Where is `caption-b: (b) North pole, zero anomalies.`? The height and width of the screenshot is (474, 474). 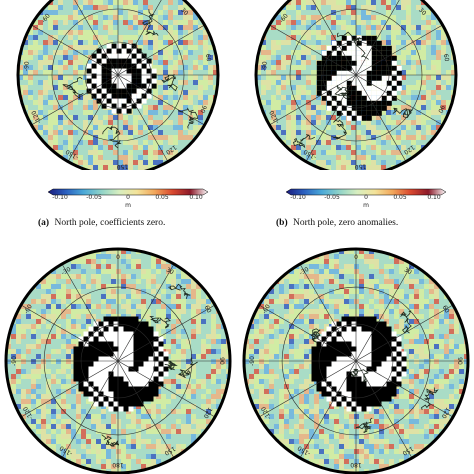 caption-b: (b) North pole, zero anomalies. is located at coordinates (337, 223).